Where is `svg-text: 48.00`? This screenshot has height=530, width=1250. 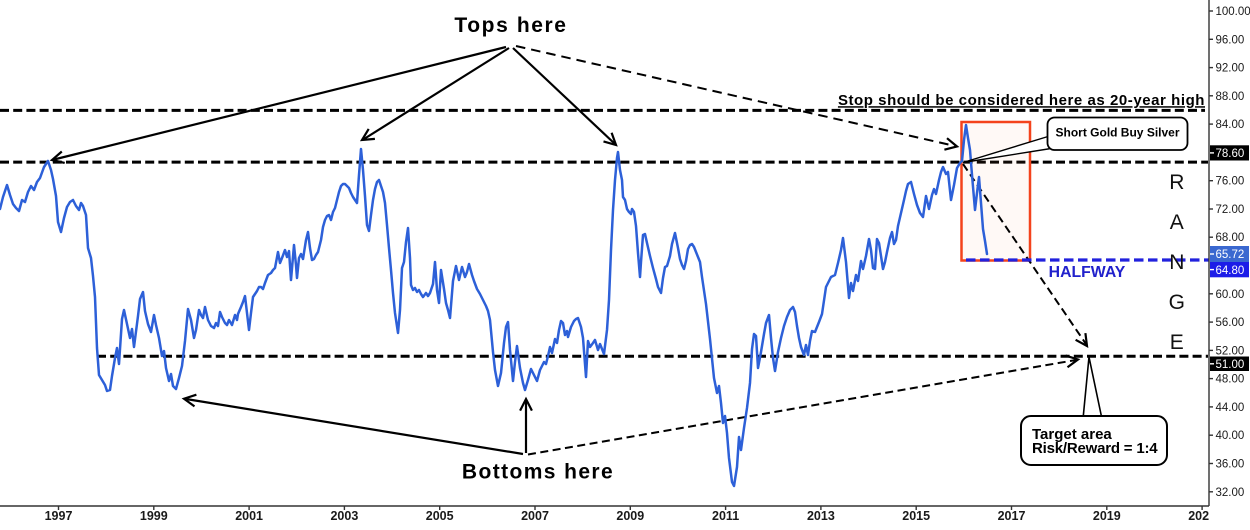 svg-text: 48.00 is located at coordinates (1230, 380).